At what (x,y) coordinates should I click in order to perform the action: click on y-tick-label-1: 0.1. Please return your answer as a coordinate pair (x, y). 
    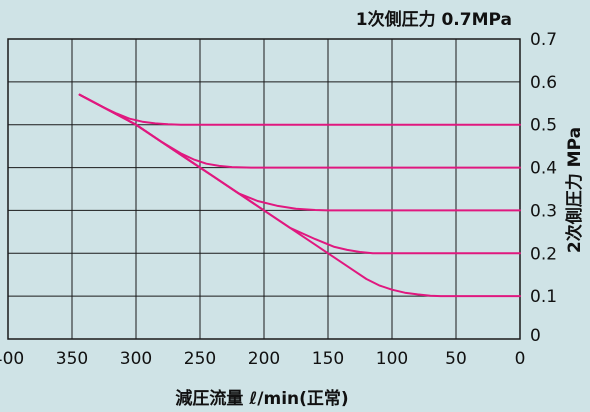
    Looking at the image, I should click on (543, 297).